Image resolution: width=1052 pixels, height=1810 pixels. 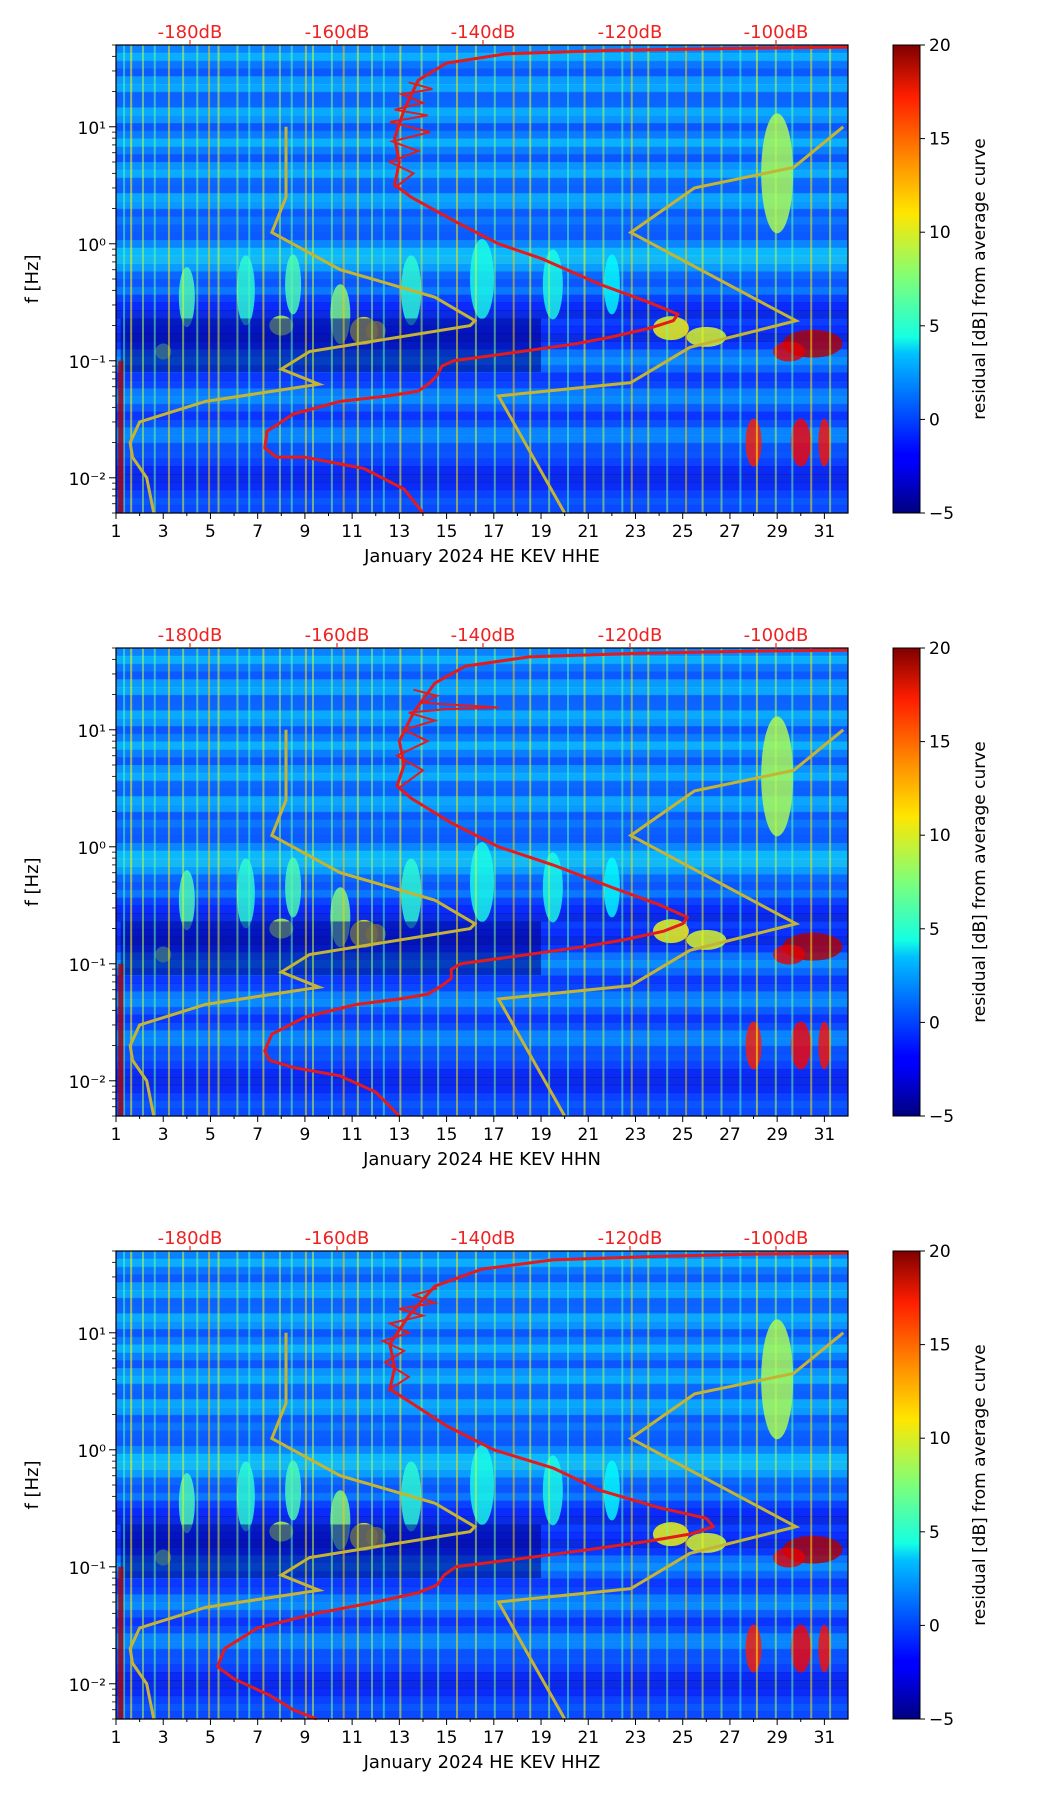 What do you see at coordinates (92, 732) in the screenshot?
I see `y-tick-label: 10¹` at bounding box center [92, 732].